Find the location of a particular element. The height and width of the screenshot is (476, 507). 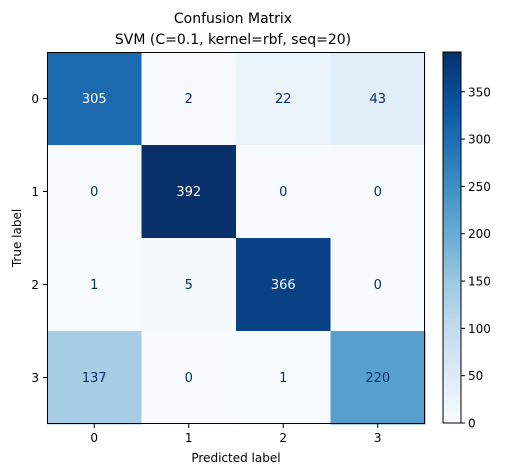

cell-value-label: 305 is located at coordinates (94, 99).